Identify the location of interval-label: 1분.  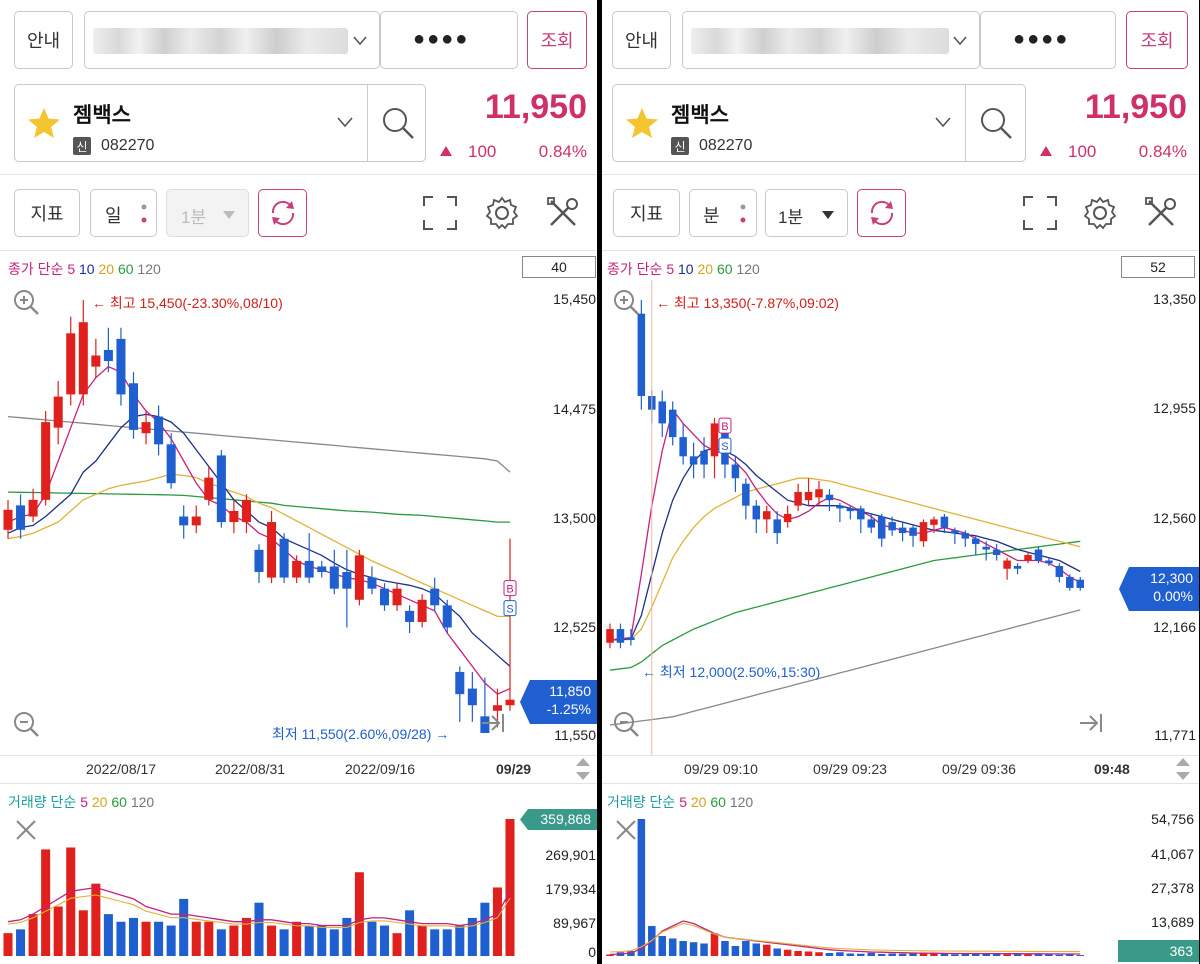
(791, 217).